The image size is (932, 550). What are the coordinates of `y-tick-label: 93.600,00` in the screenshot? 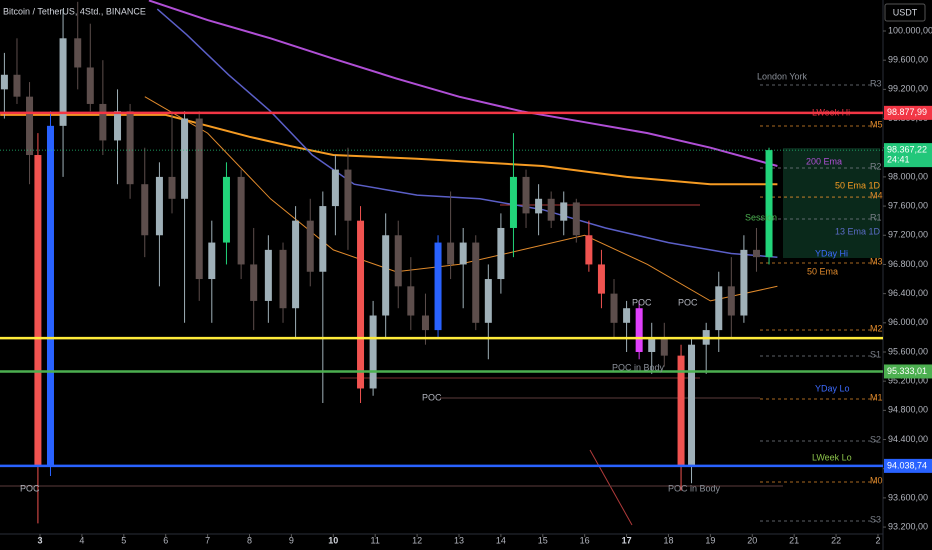 It's located at (908, 497).